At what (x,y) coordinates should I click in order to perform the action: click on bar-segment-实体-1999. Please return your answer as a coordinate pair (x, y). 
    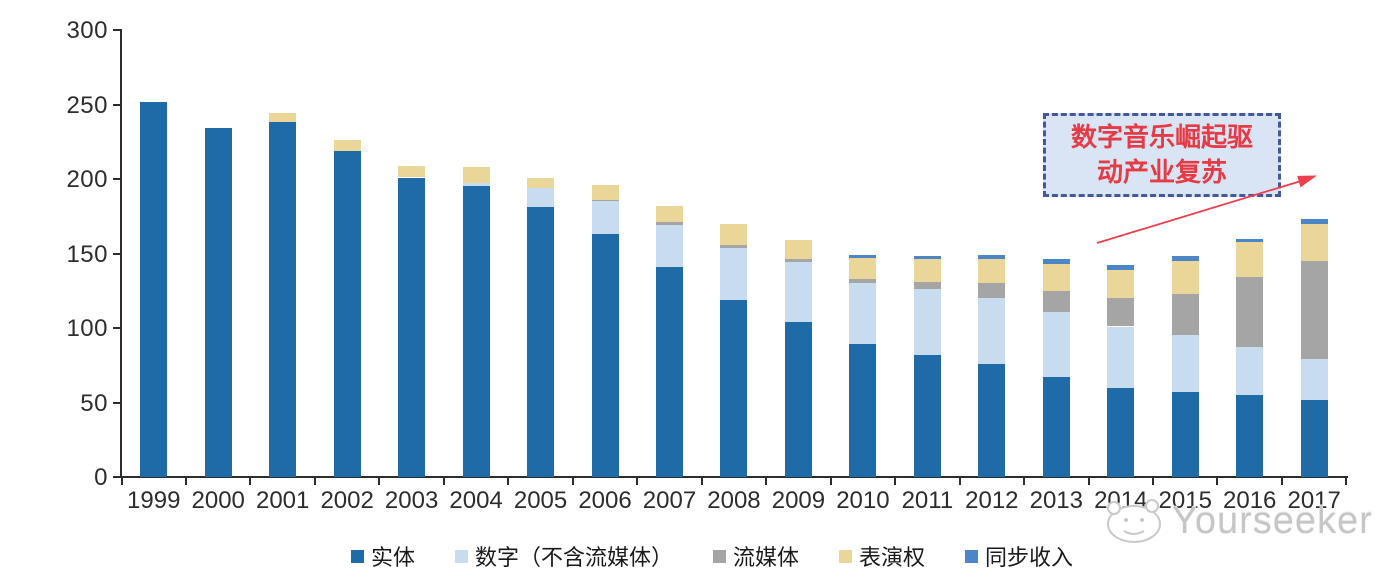
    Looking at the image, I should click on (154, 289).